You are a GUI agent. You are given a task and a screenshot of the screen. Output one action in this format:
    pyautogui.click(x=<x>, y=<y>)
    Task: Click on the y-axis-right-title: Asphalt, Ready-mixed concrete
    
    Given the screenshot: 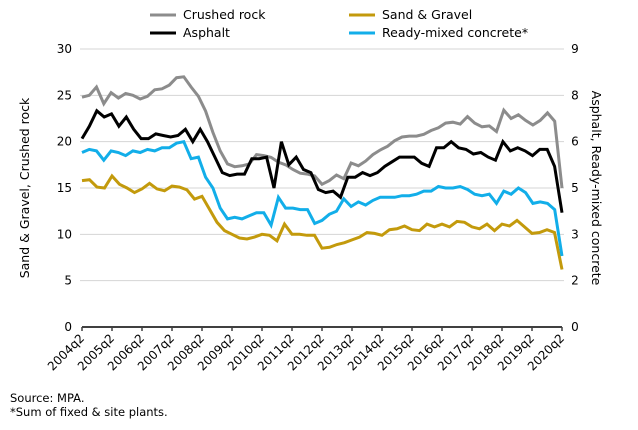 What is the action you would take?
    pyautogui.click(x=596, y=188)
    